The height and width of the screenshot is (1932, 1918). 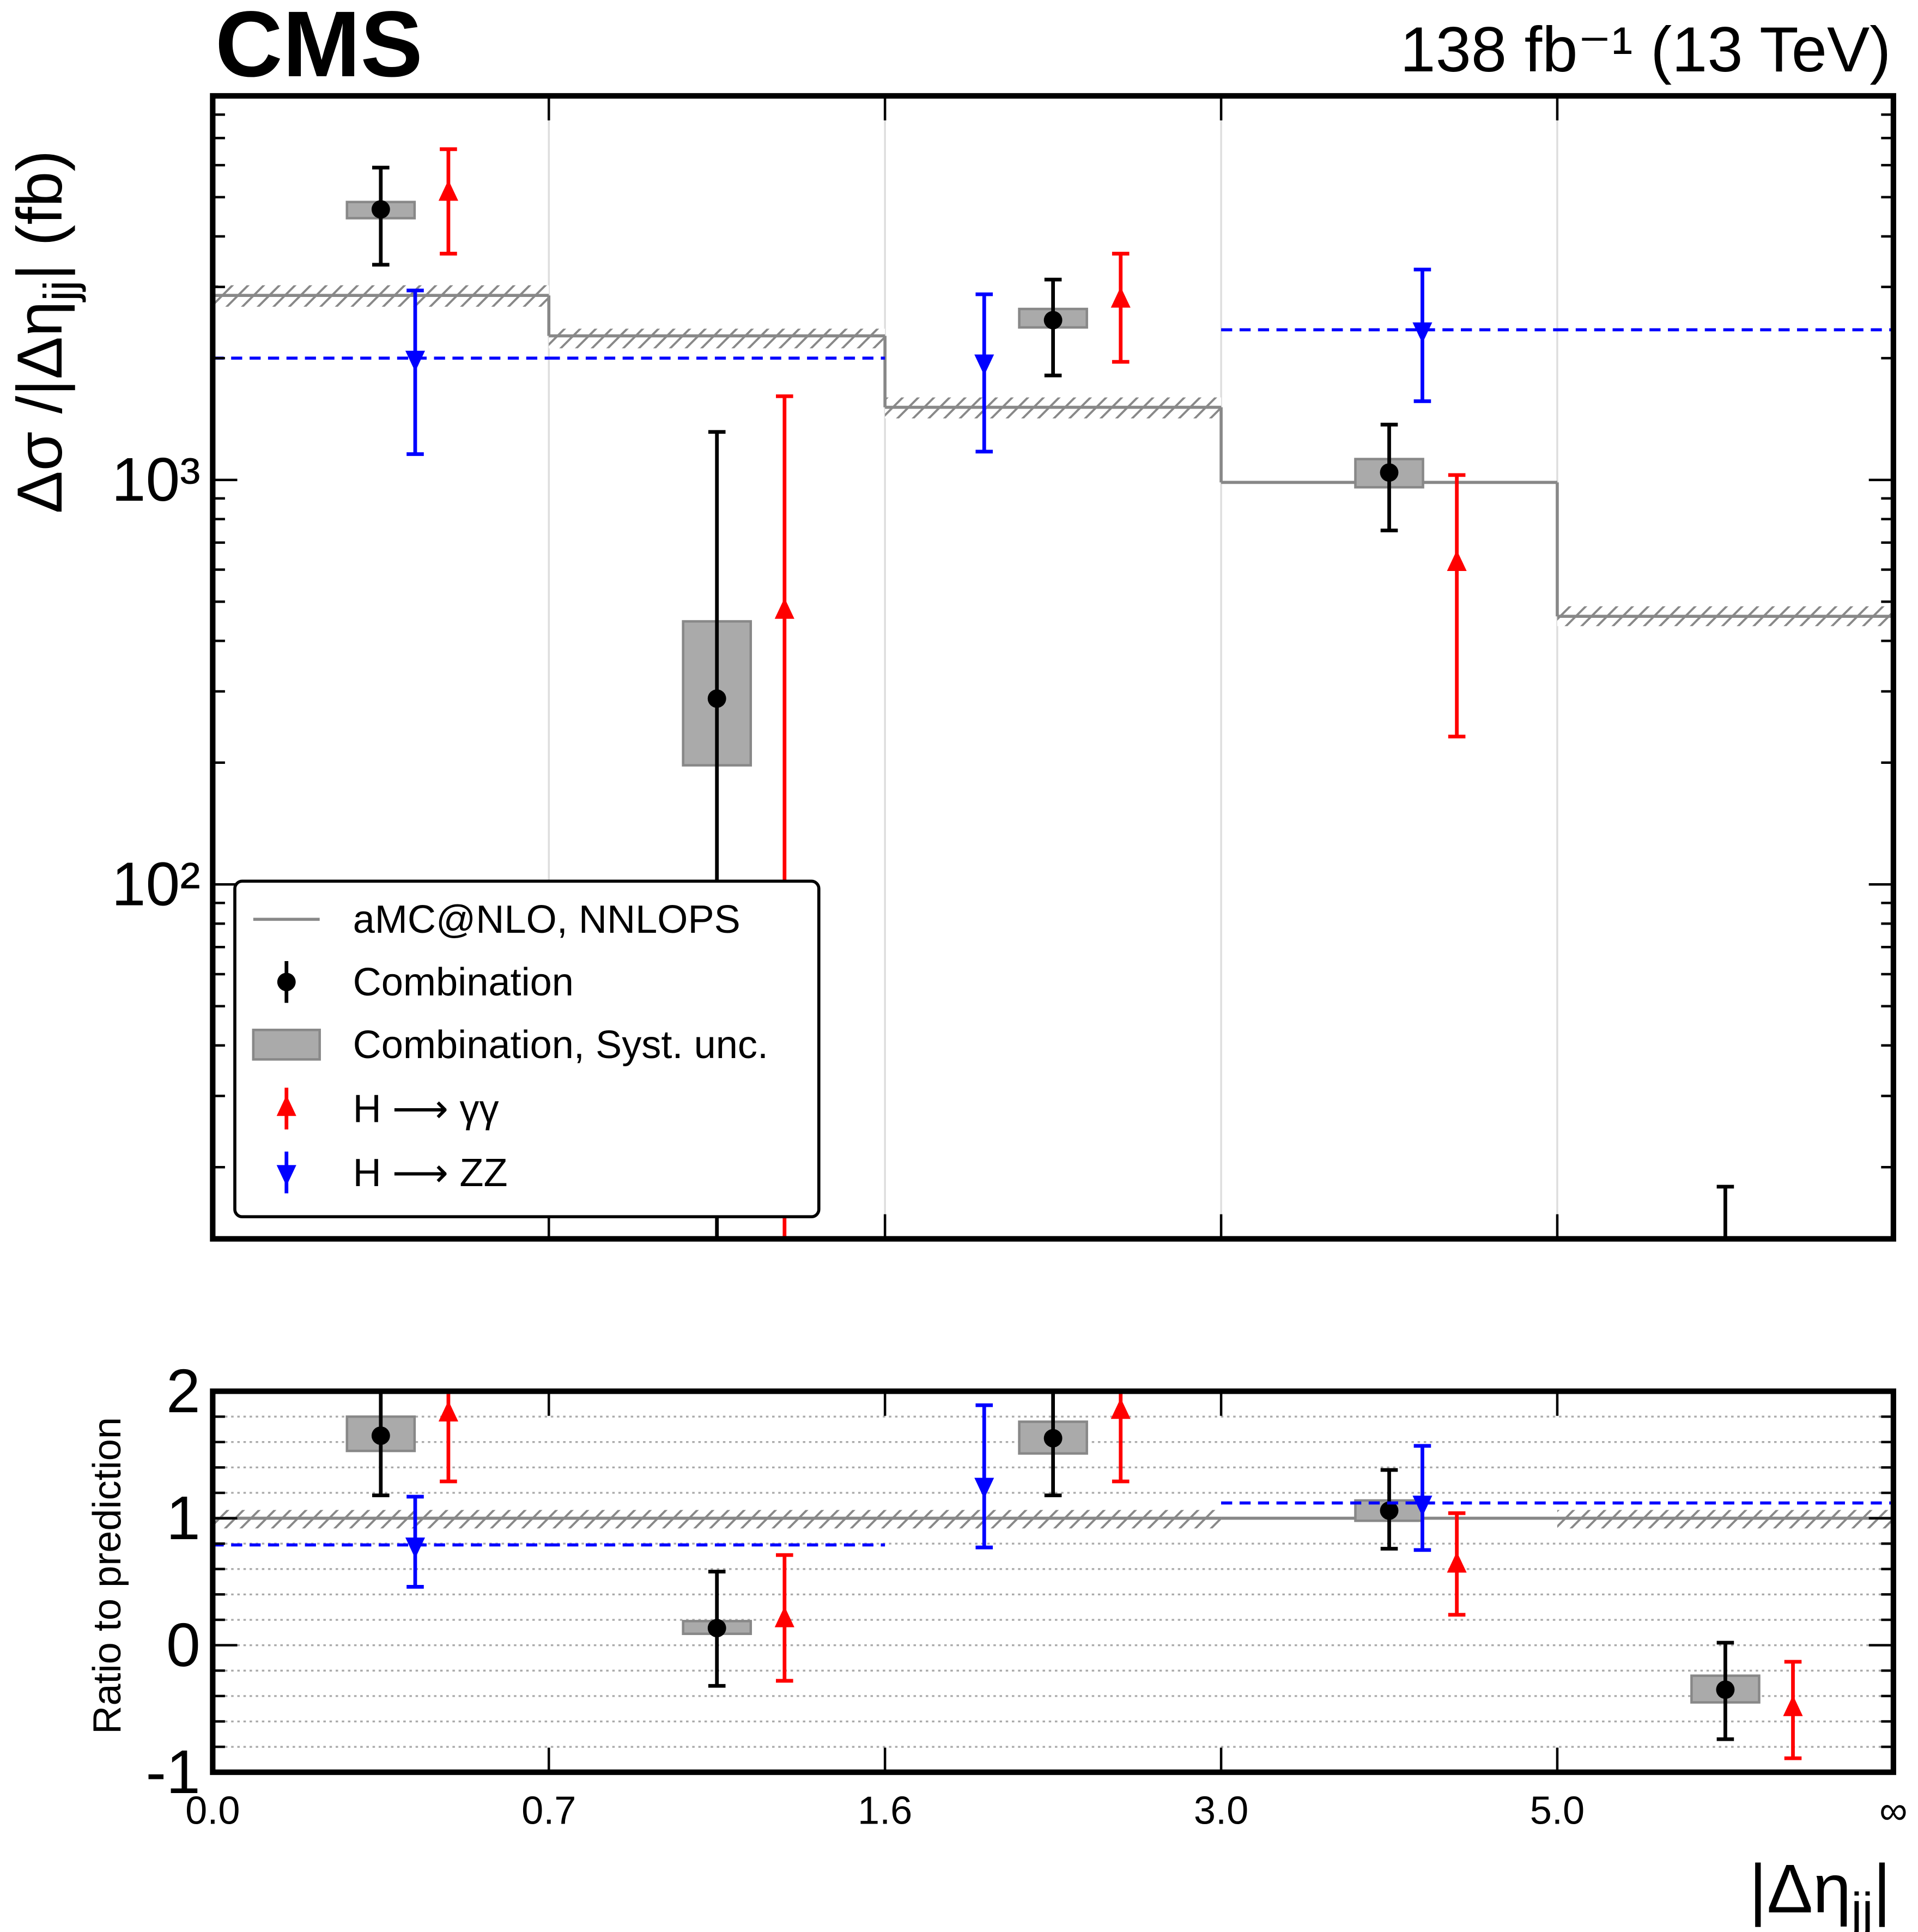 What do you see at coordinates (1861, 1907) in the screenshot?
I see `x-label-subscript: jj` at bounding box center [1861, 1907].